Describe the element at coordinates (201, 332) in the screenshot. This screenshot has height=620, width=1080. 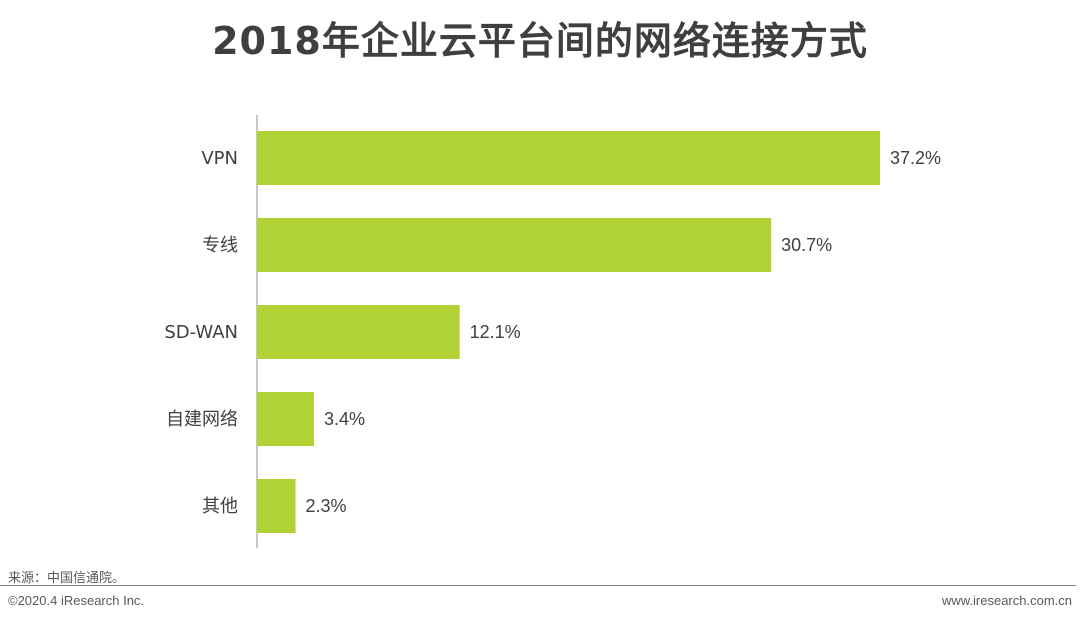
I see `category-label: SD-WAN` at that location.